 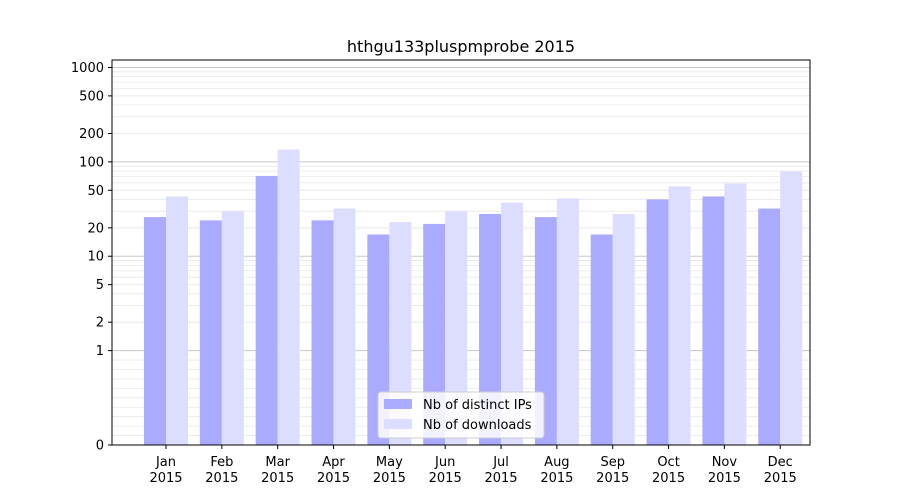 What do you see at coordinates (713, 320) in the screenshot?
I see `bar-distinct-ips-nov` at bounding box center [713, 320].